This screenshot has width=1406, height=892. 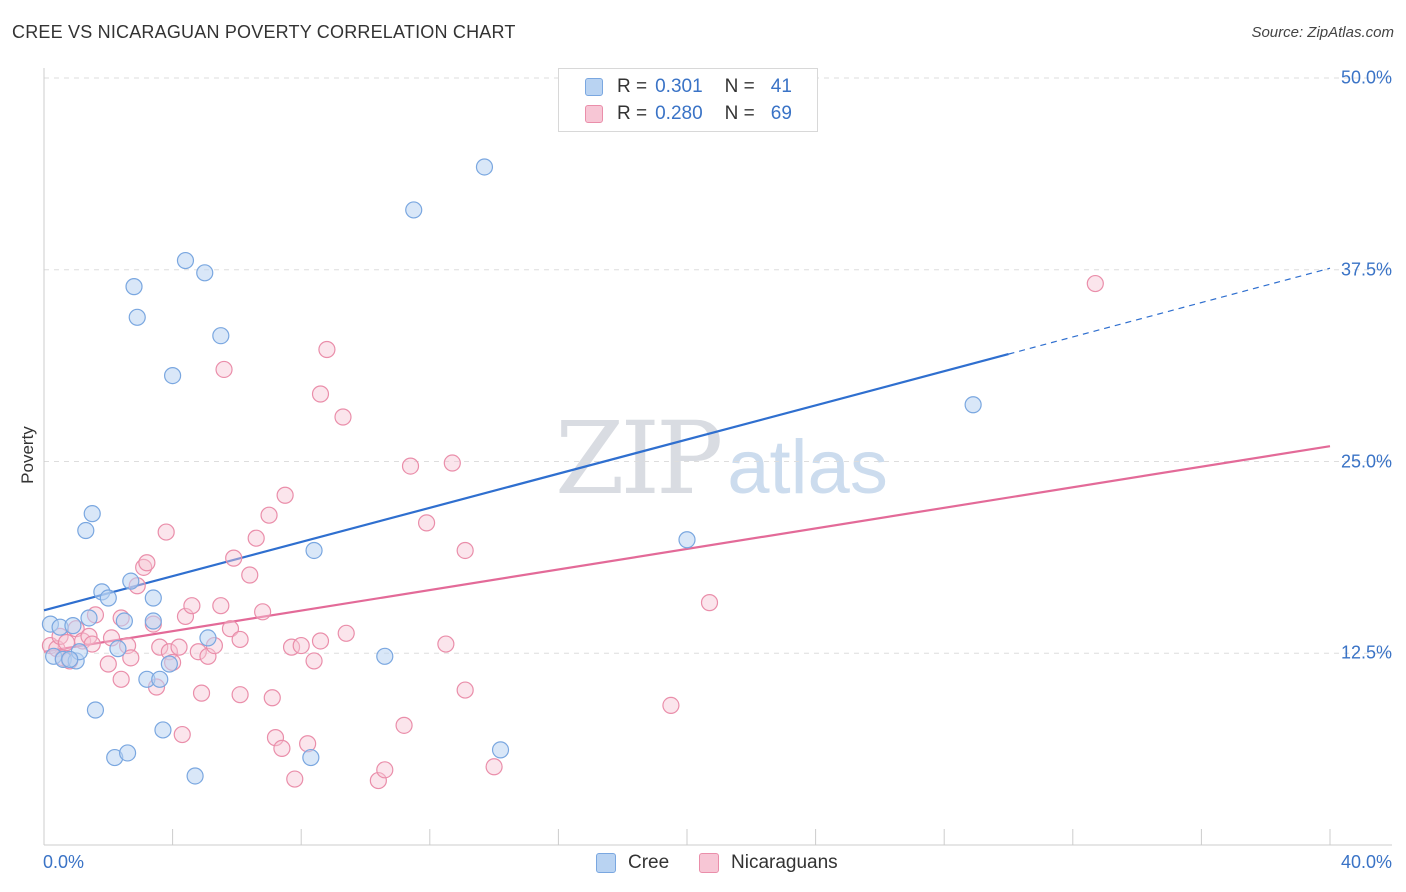 I want to click on y-tick-label: 37.5%, so click(x=1366, y=269).